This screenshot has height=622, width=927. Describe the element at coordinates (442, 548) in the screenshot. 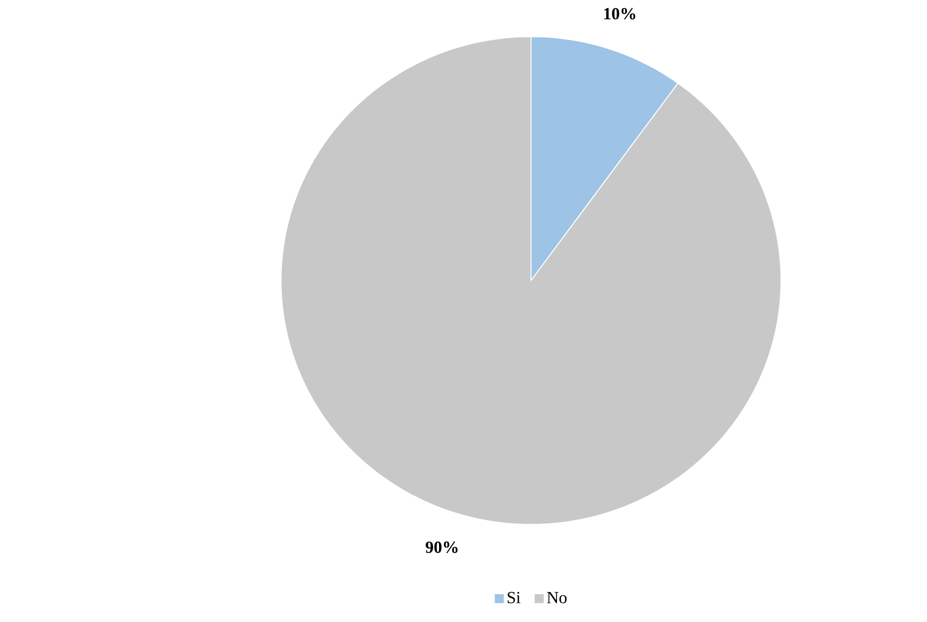

I see `data-label: 90%` at that location.